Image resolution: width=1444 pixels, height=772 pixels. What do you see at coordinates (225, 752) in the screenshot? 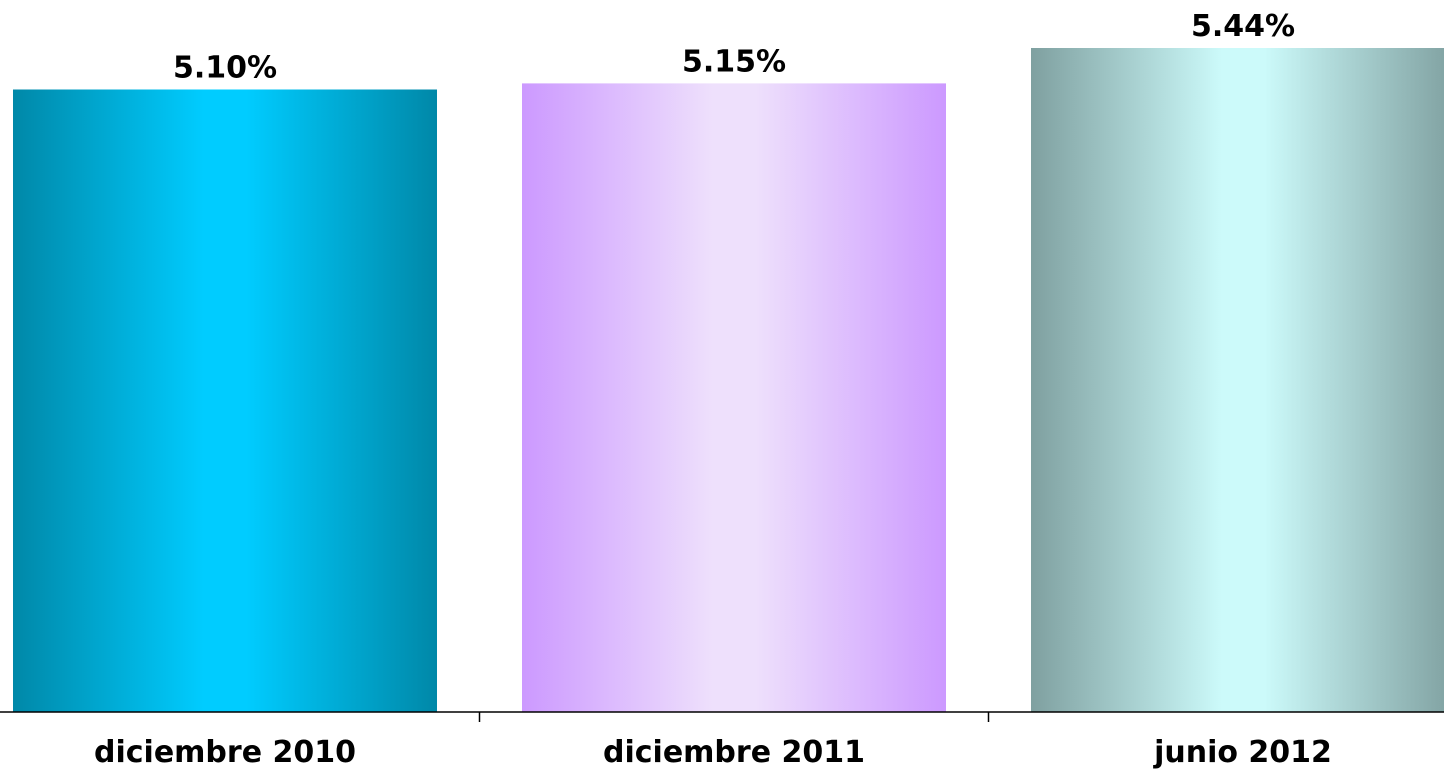
I see `category-label: diciembre 2010` at bounding box center [225, 752].